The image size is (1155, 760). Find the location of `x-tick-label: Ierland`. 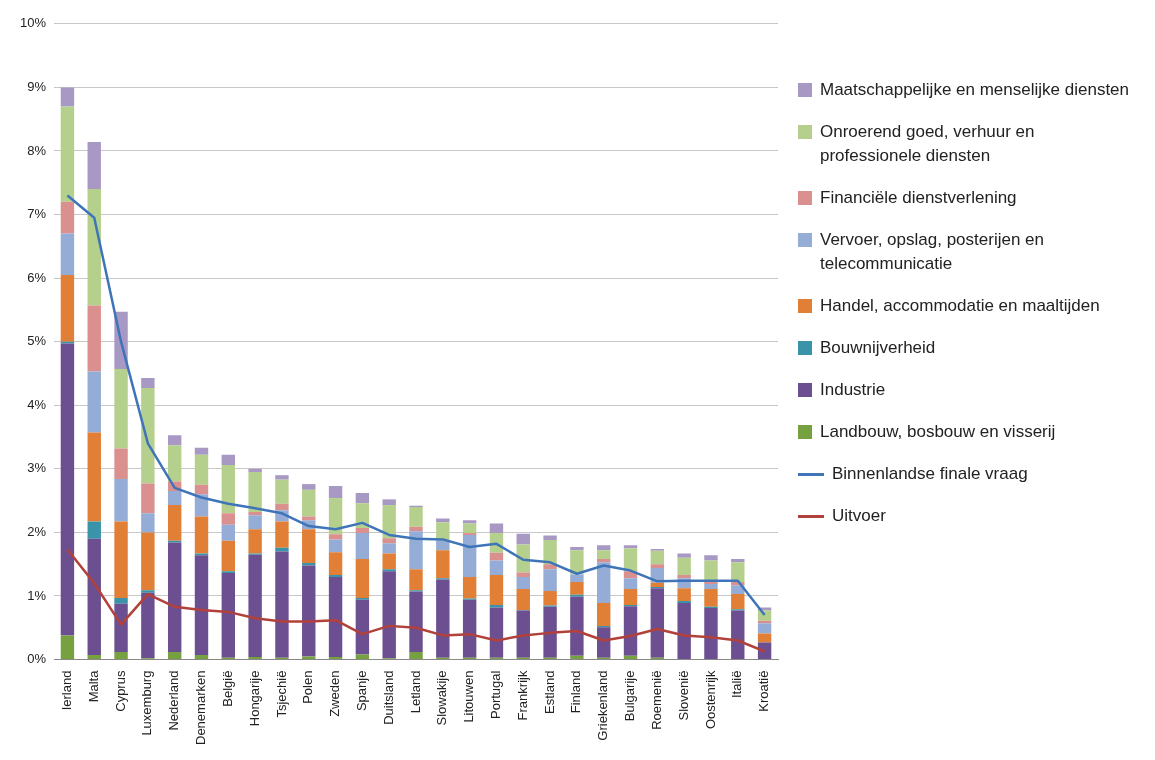

x-tick-label: Ierland is located at coordinates (66, 690).